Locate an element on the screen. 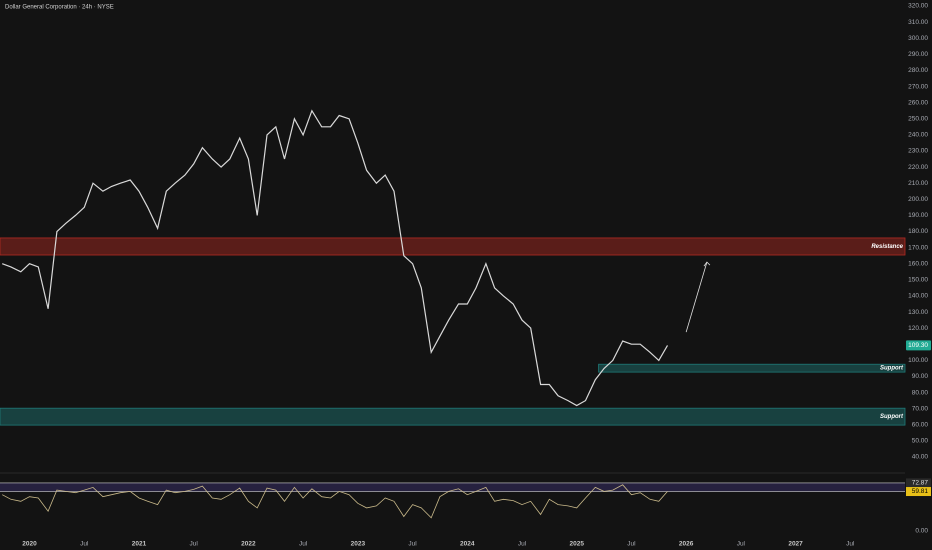  y-tick-label: 100.00 is located at coordinates (918, 360).